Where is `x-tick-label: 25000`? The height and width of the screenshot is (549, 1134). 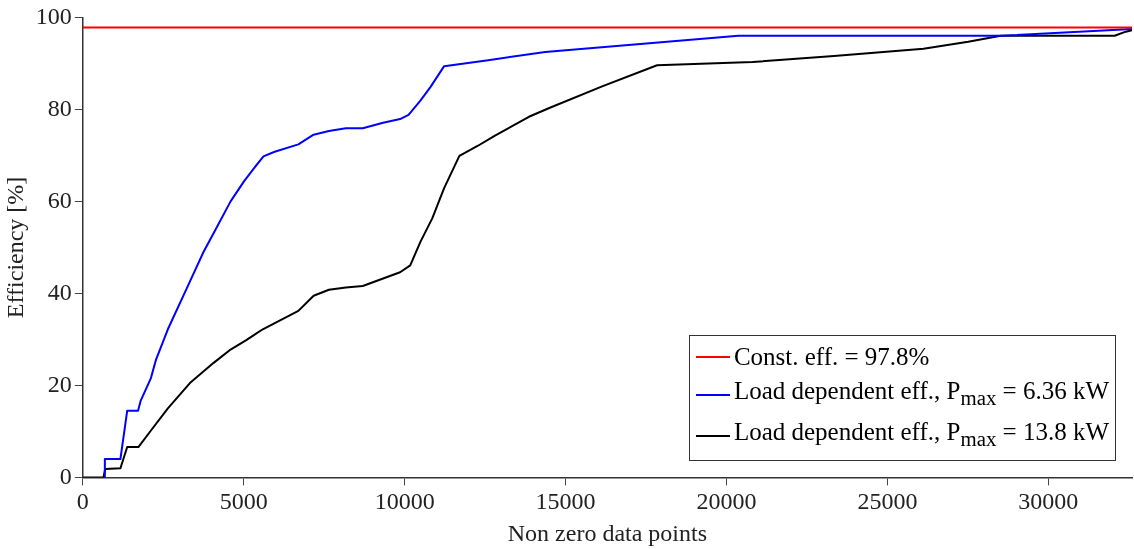 x-tick-label: 25000 is located at coordinates (887, 501).